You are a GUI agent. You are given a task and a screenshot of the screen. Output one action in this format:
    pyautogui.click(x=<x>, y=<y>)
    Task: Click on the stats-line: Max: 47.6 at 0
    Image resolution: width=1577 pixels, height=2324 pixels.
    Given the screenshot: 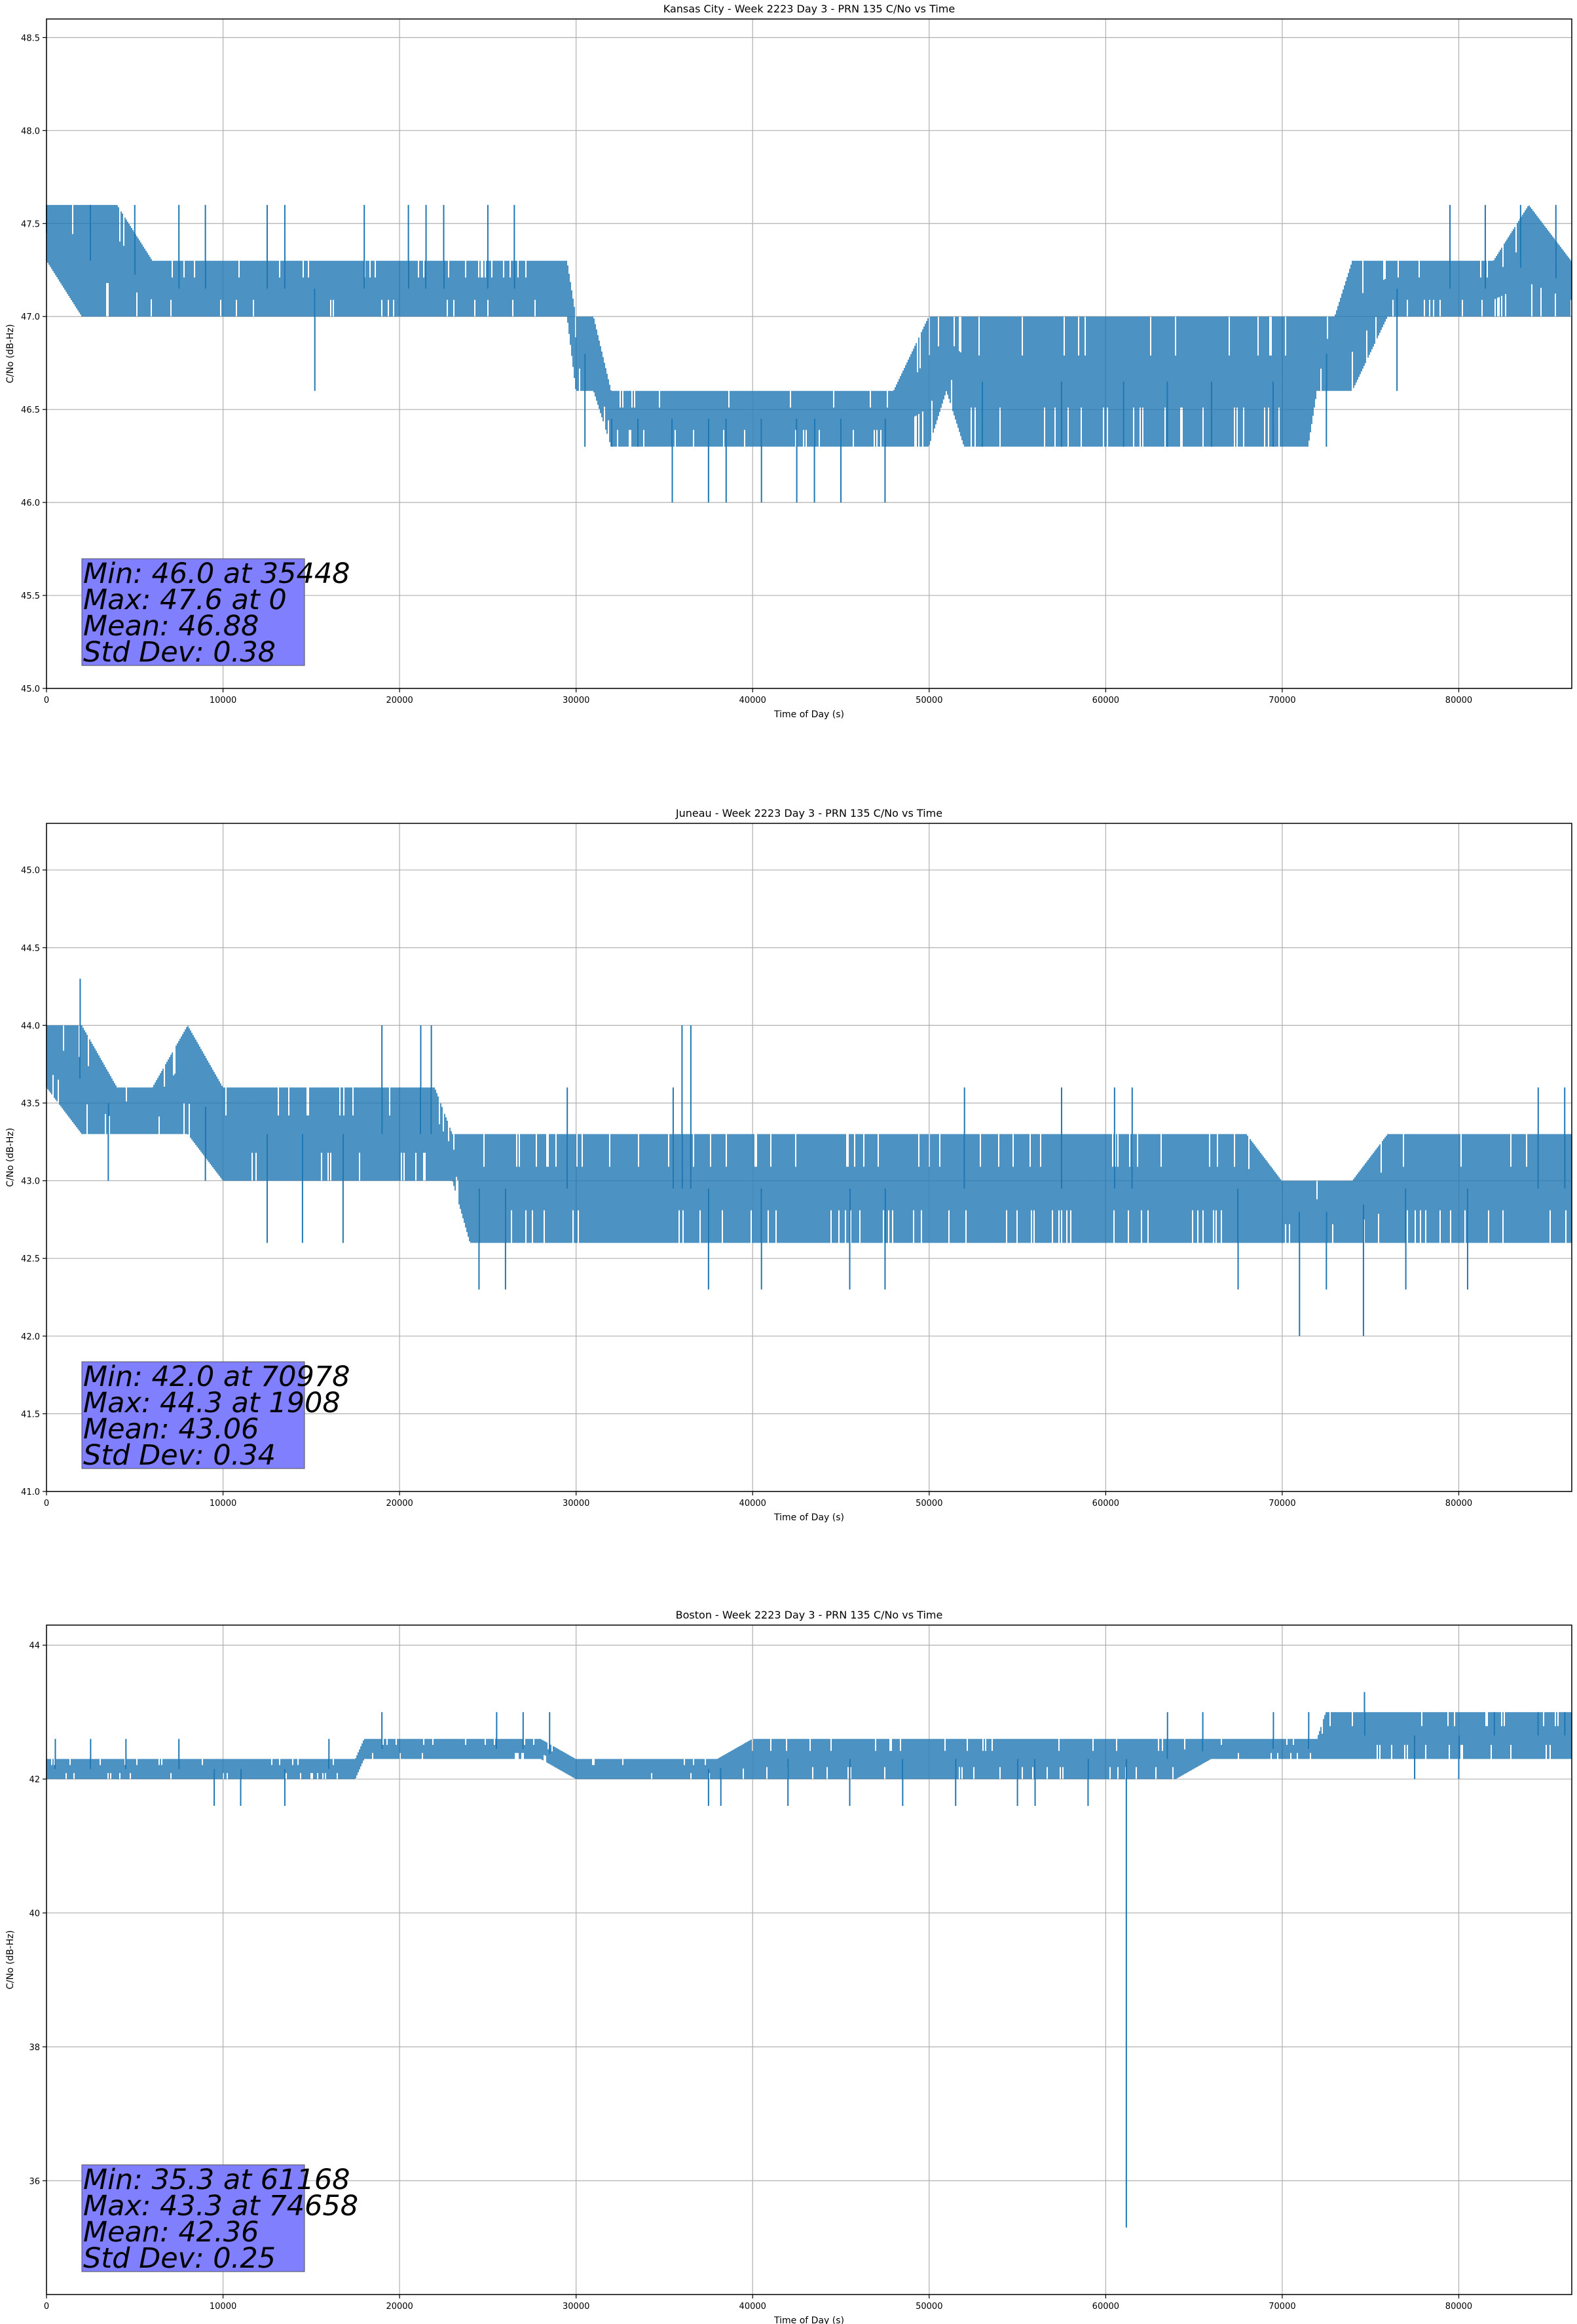 What is the action you would take?
    pyautogui.click(x=185, y=600)
    